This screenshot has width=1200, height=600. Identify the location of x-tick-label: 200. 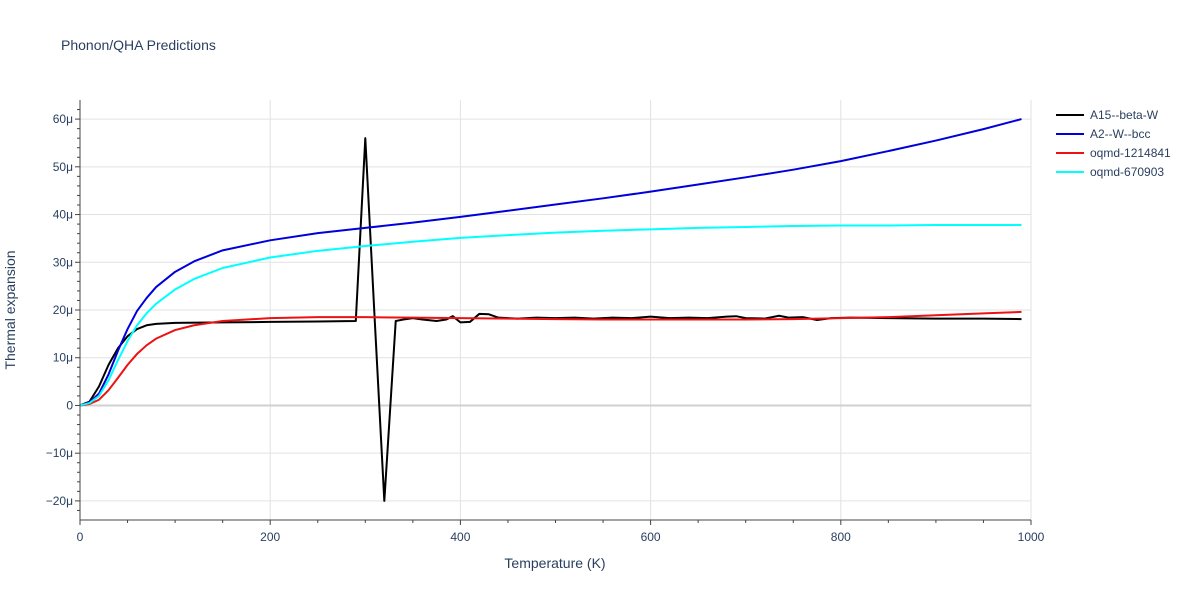
(270, 537).